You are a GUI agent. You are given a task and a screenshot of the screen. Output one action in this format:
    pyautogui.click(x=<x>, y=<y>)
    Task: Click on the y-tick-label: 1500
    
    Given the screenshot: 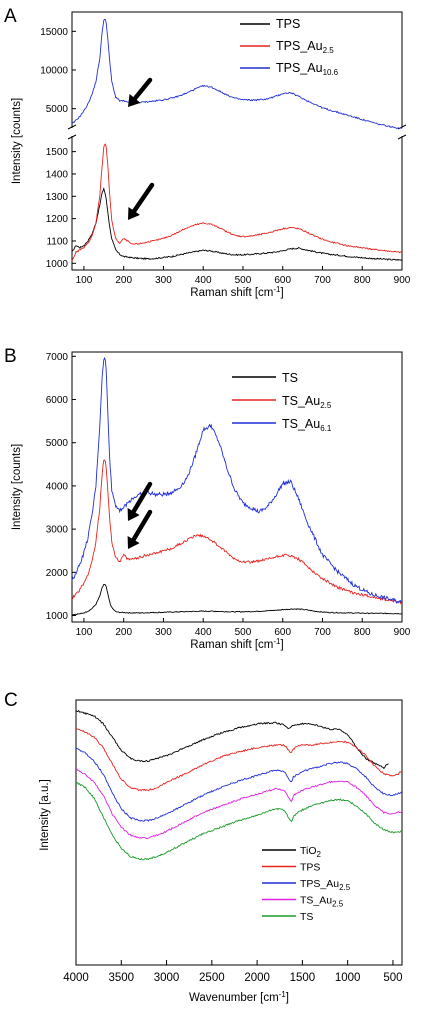 What is the action you would take?
    pyautogui.click(x=57, y=152)
    